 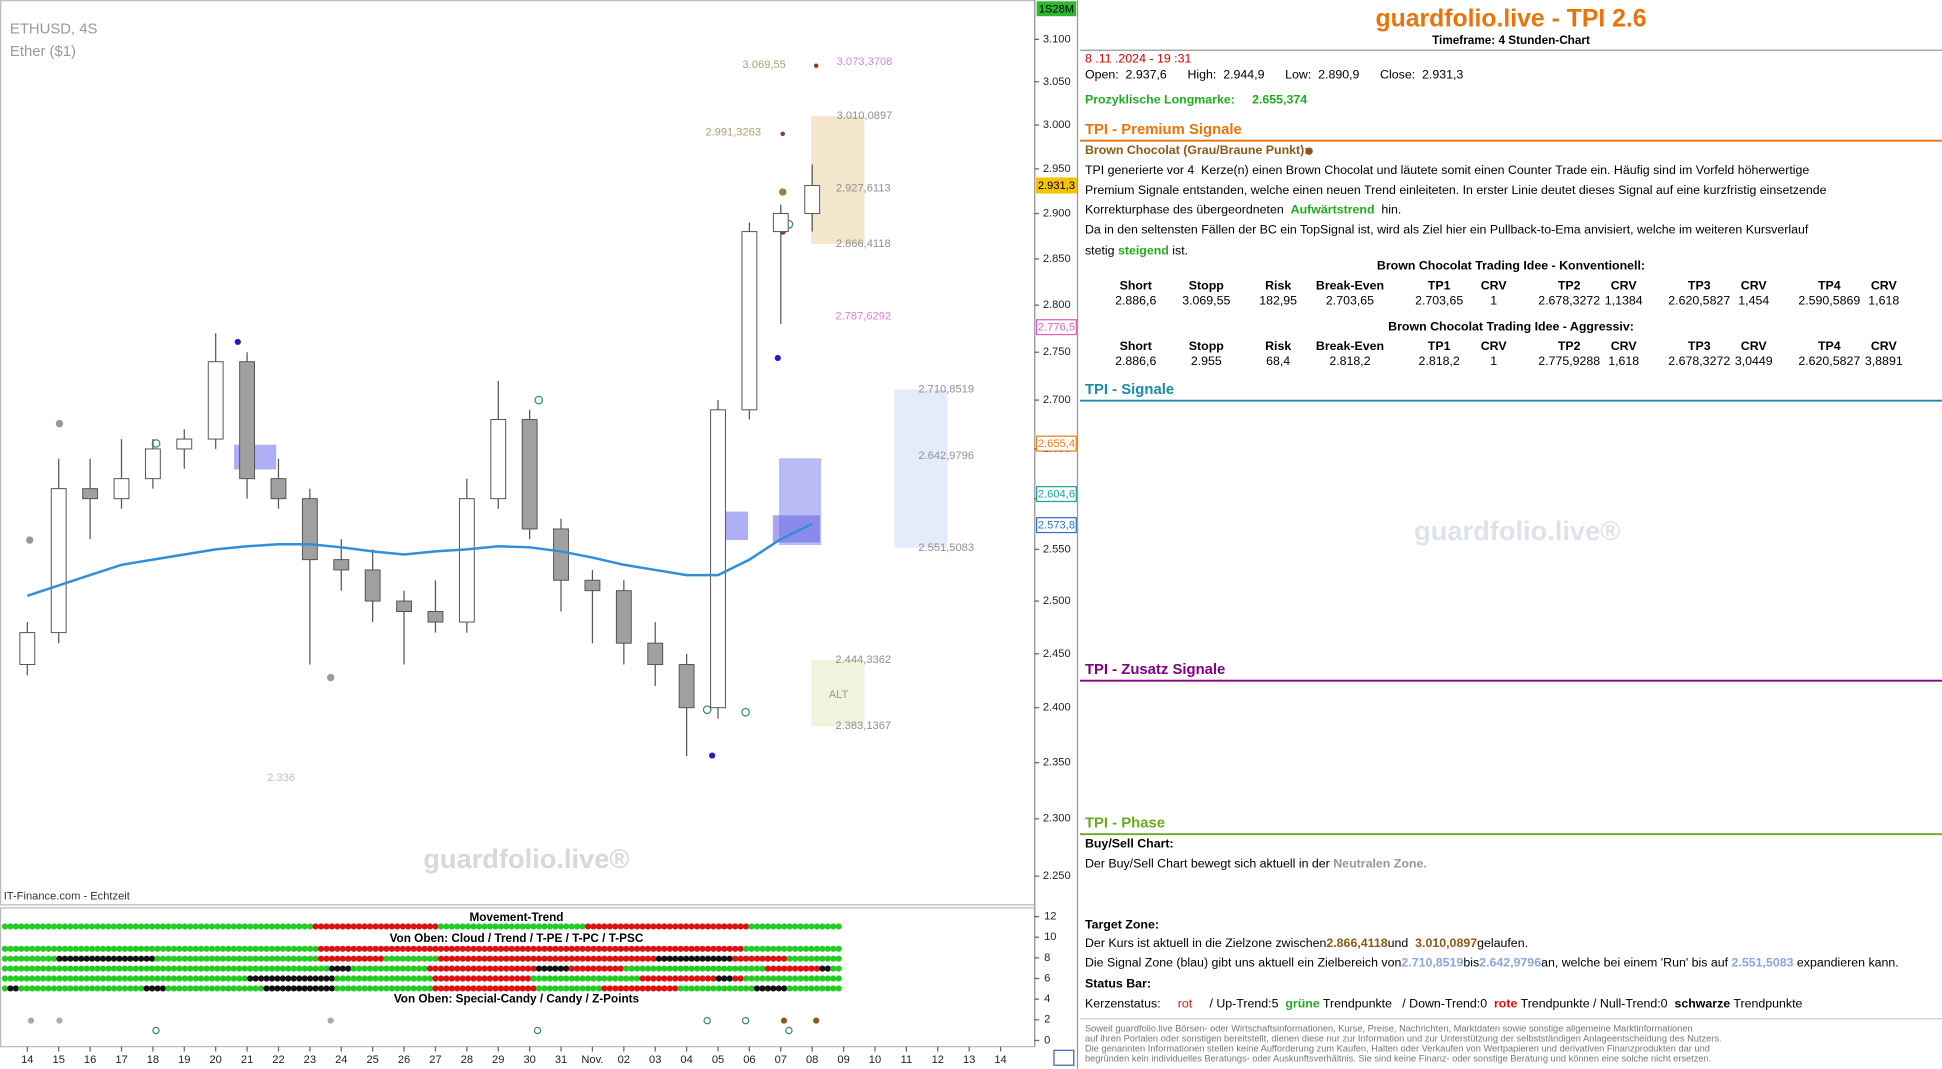 What do you see at coordinates (1702, 1004) in the screenshot?
I see `text-segment: schwarze` at bounding box center [1702, 1004].